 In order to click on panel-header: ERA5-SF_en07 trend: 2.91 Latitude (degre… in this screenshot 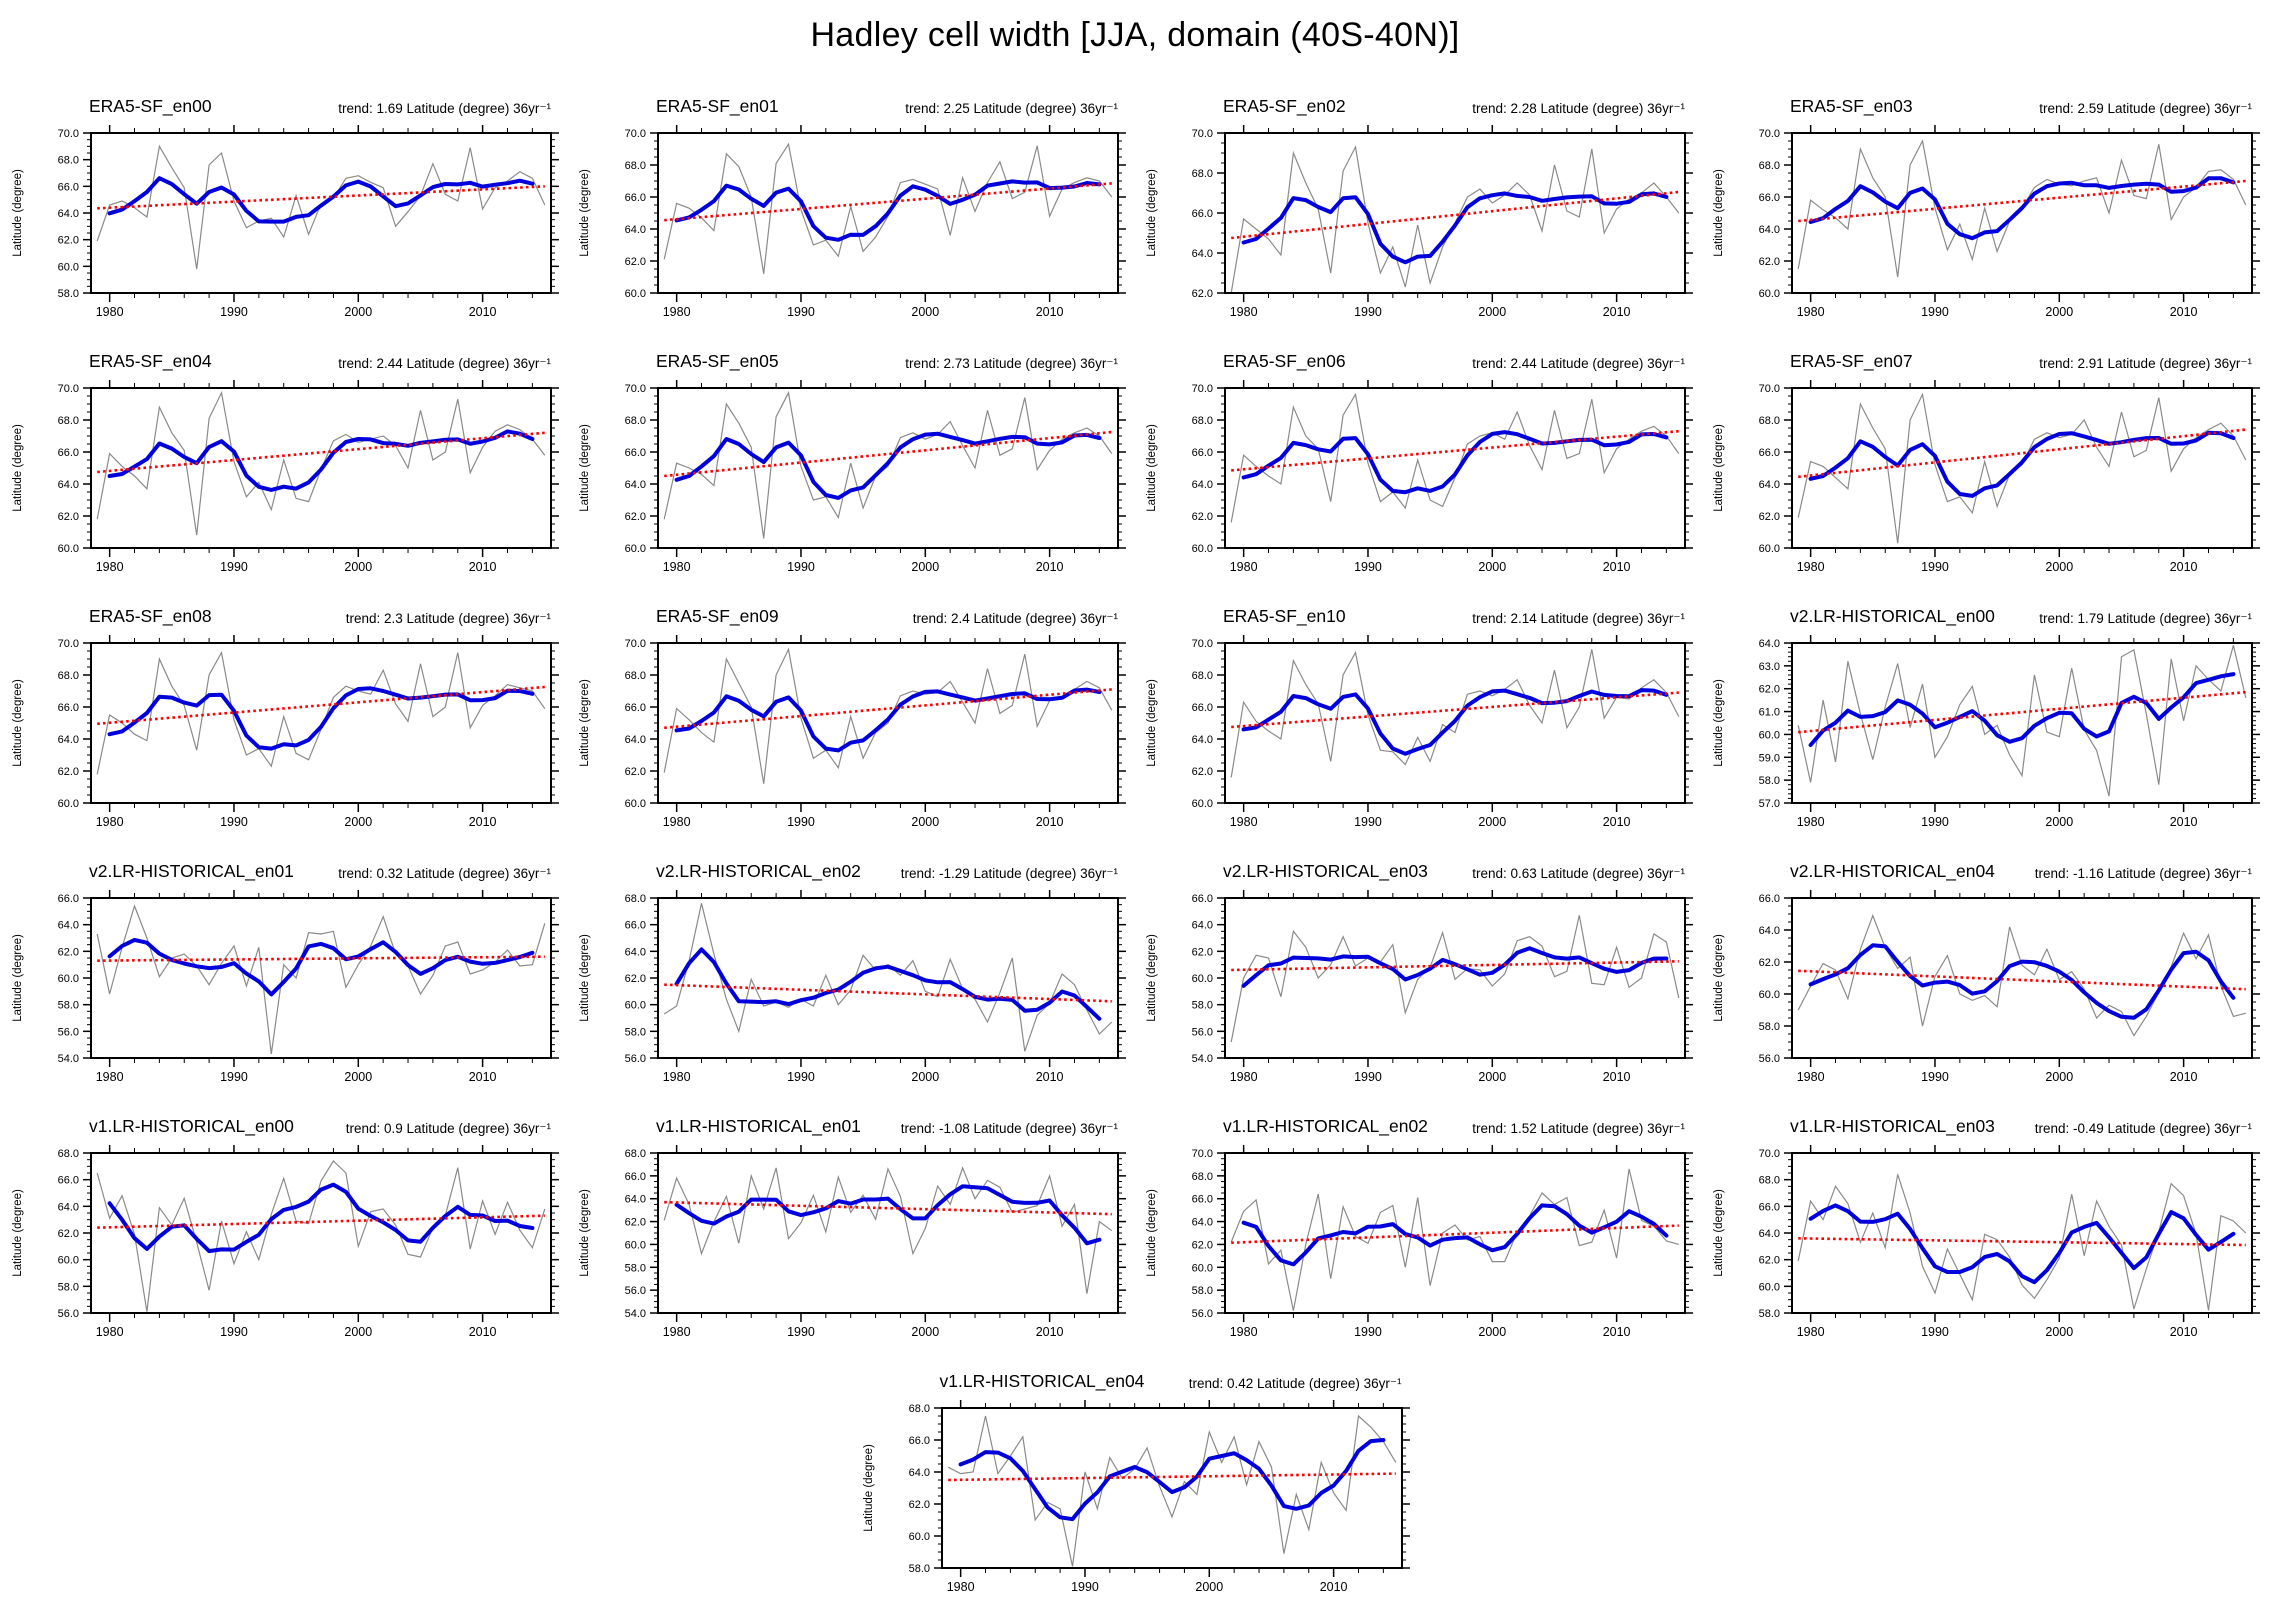, I will do `click(1985, 350)`.